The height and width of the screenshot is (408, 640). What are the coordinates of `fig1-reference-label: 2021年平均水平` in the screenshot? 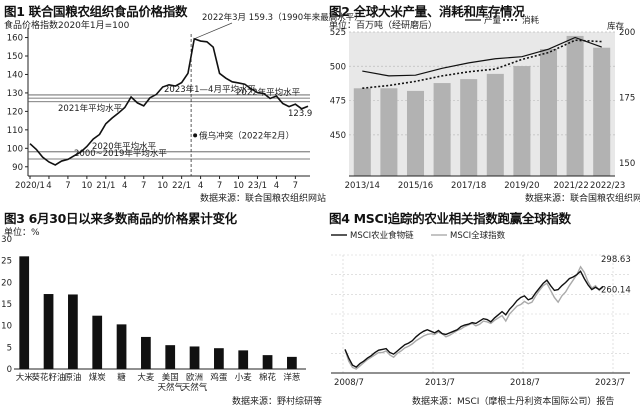 It's located at (90, 108).